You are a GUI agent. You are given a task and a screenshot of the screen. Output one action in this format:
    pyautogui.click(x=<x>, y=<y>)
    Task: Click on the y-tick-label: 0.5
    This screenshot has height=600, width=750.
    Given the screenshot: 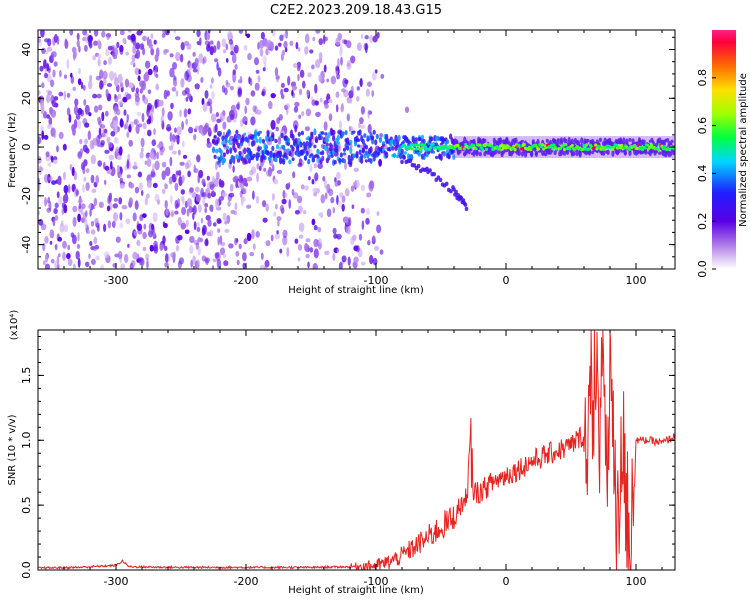 What is the action you would take?
    pyautogui.click(x=26, y=505)
    